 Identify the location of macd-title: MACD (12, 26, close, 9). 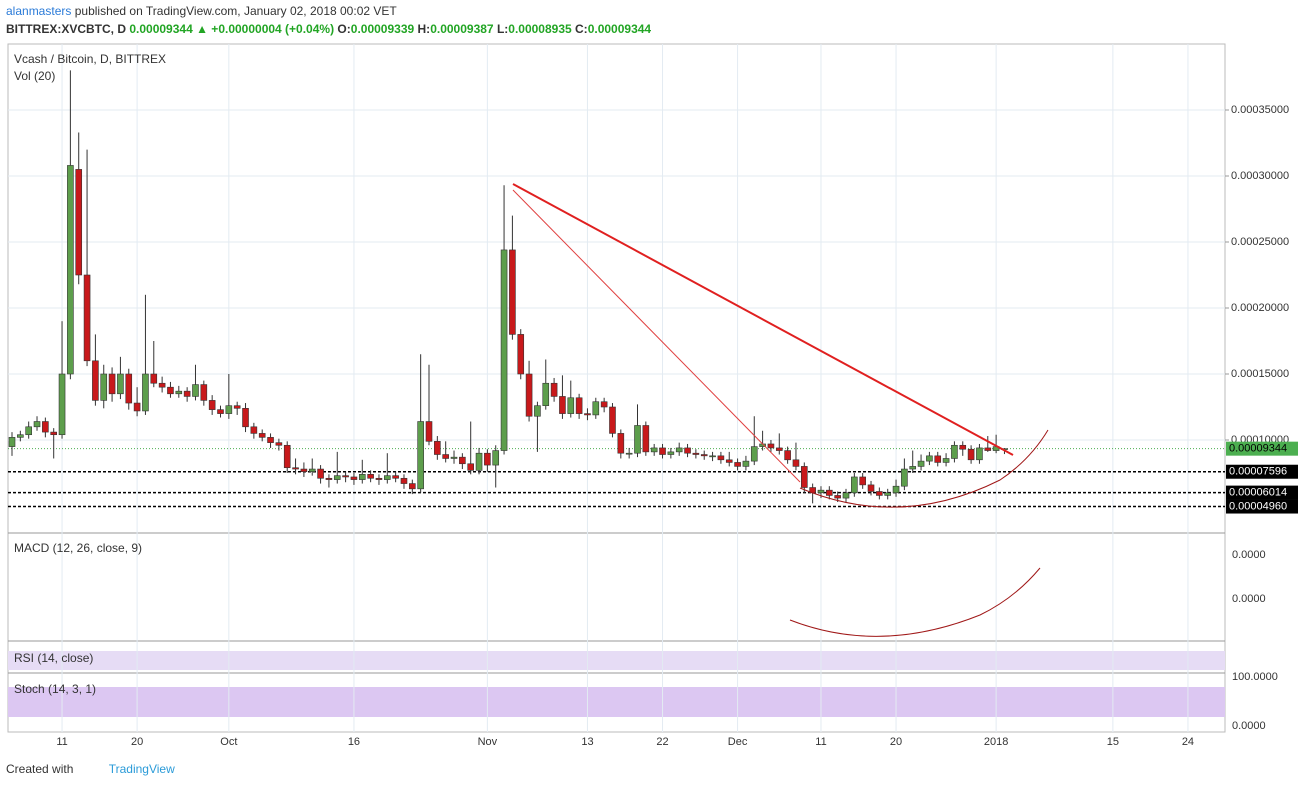
(78, 548).